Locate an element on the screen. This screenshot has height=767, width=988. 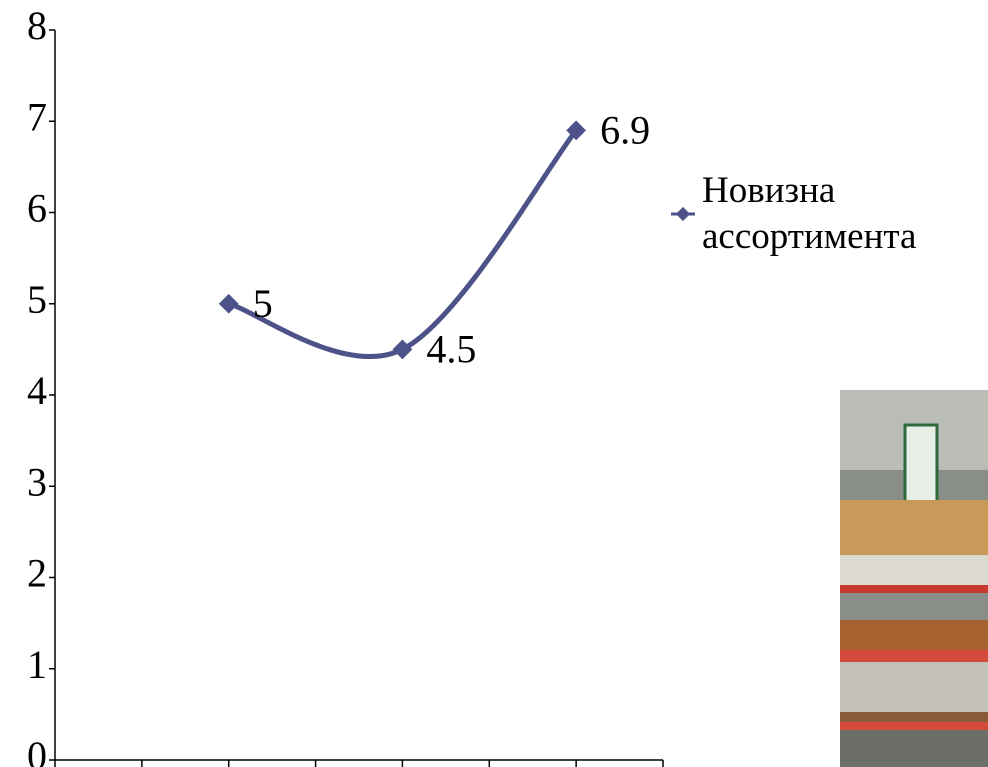
y-tick-label: 8 is located at coordinates (37, 25).